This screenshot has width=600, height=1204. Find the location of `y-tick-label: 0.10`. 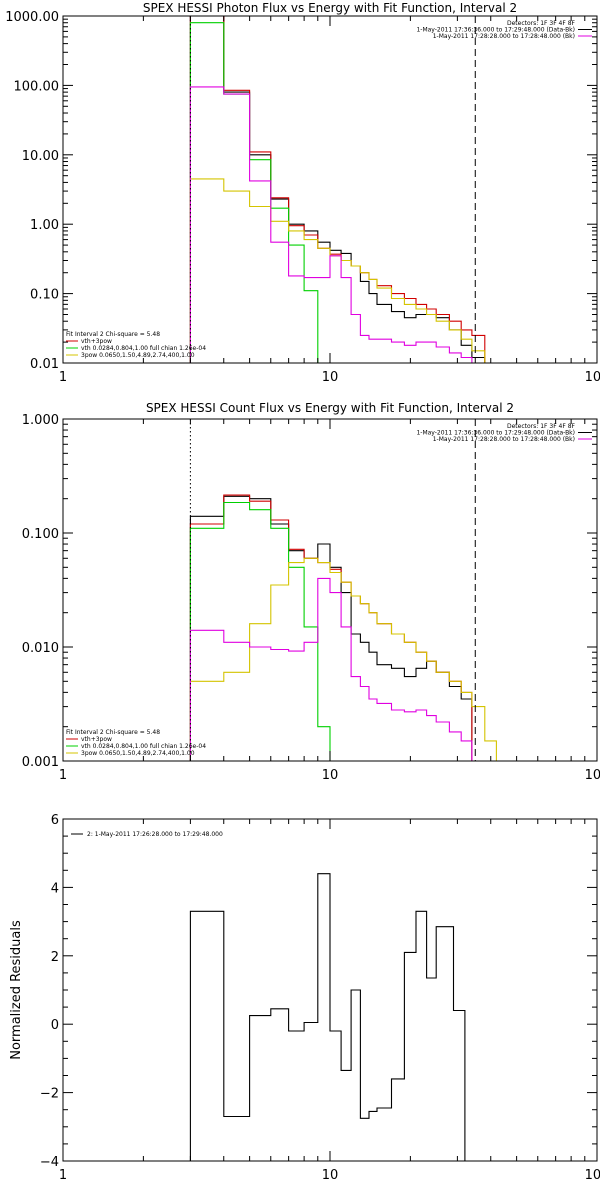

y-tick-label: 0.10 is located at coordinates (44, 295).